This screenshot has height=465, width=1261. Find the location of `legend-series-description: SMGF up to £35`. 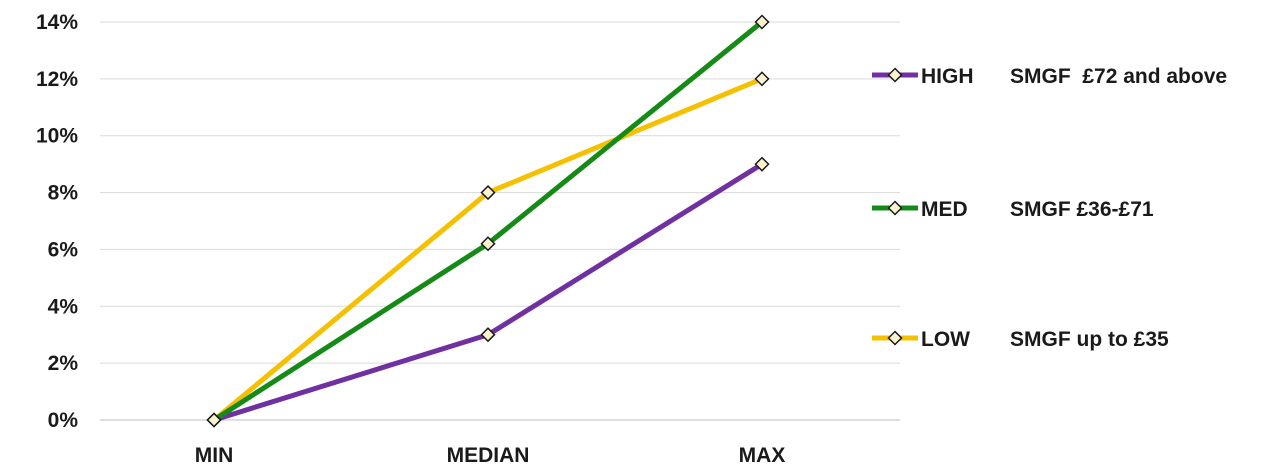

legend-series-description: SMGF up to £35 is located at coordinates (1089, 339).